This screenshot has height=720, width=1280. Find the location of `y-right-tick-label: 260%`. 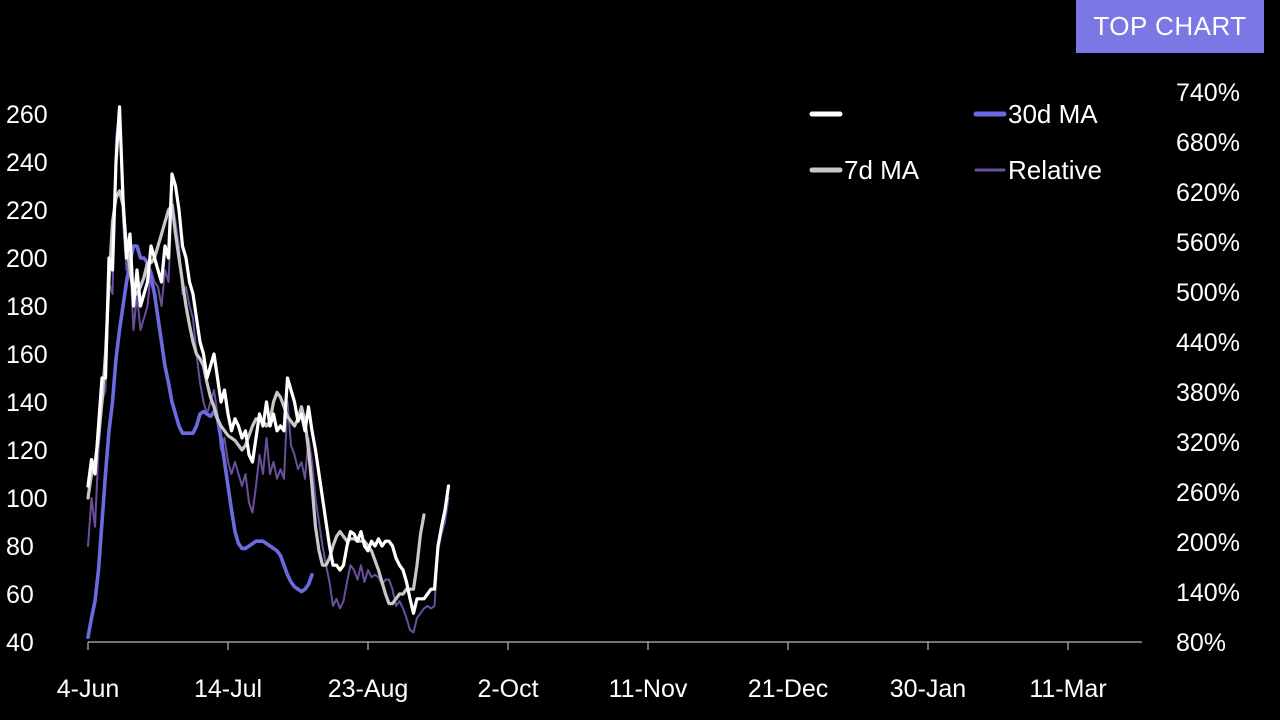

y-right-tick-label: 260% is located at coordinates (1208, 493).